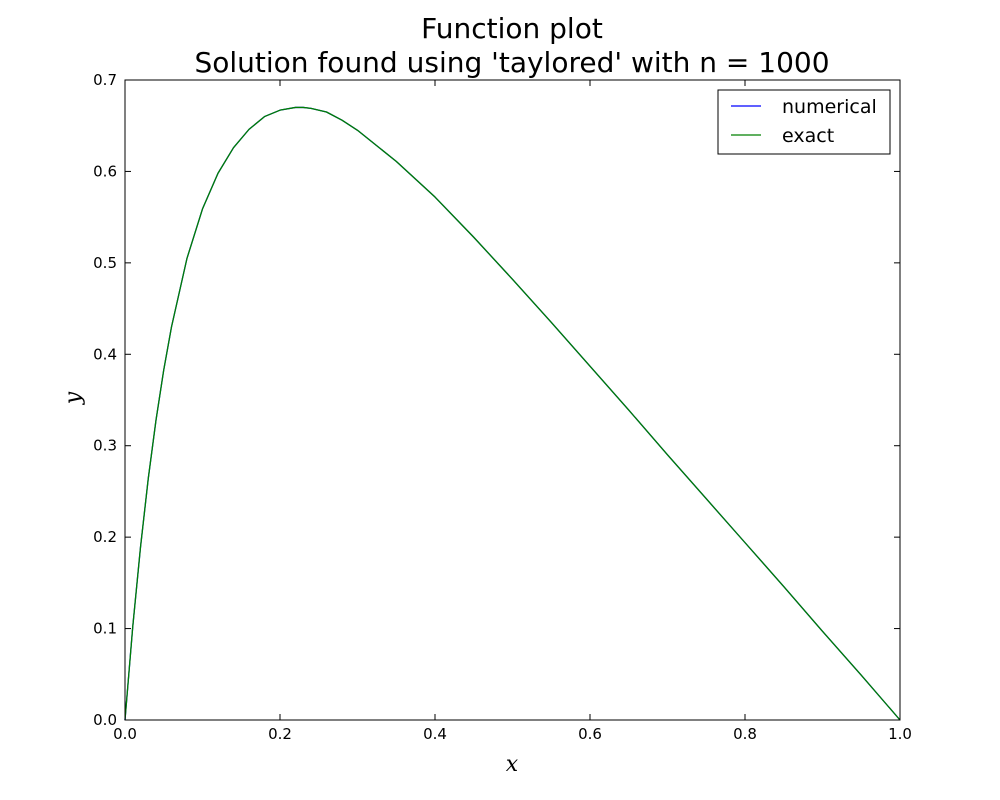  What do you see at coordinates (105, 354) in the screenshot?
I see `y-tick-label: 0.4` at bounding box center [105, 354].